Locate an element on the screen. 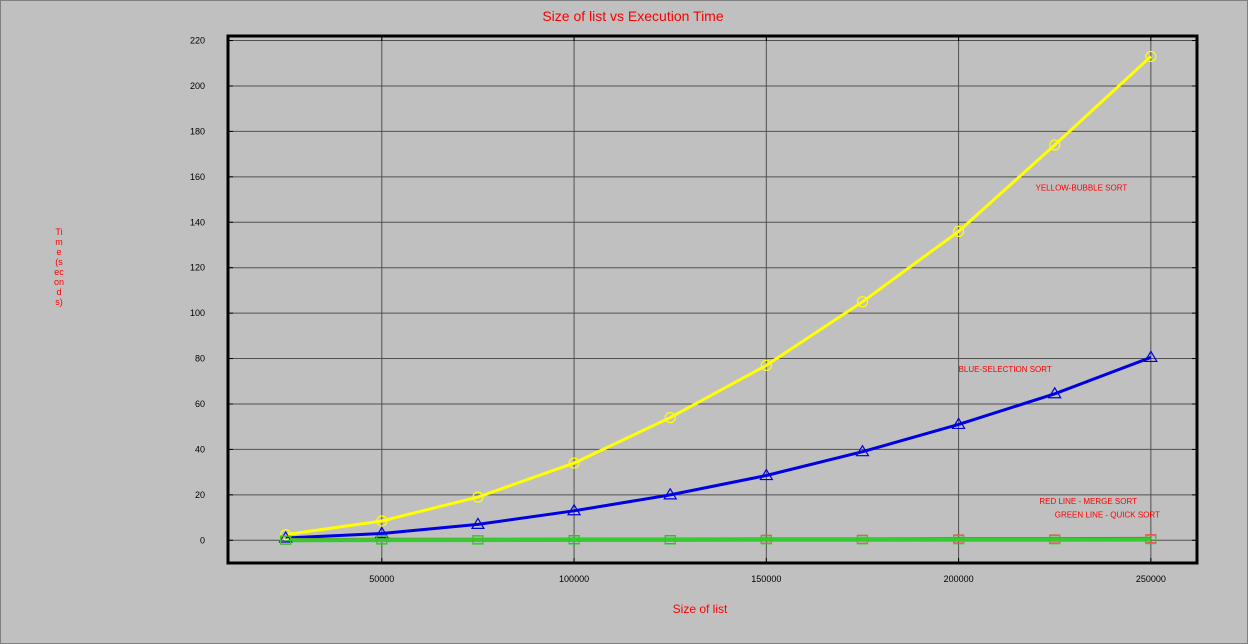  y-tick-label: 120 is located at coordinates (197, 268).